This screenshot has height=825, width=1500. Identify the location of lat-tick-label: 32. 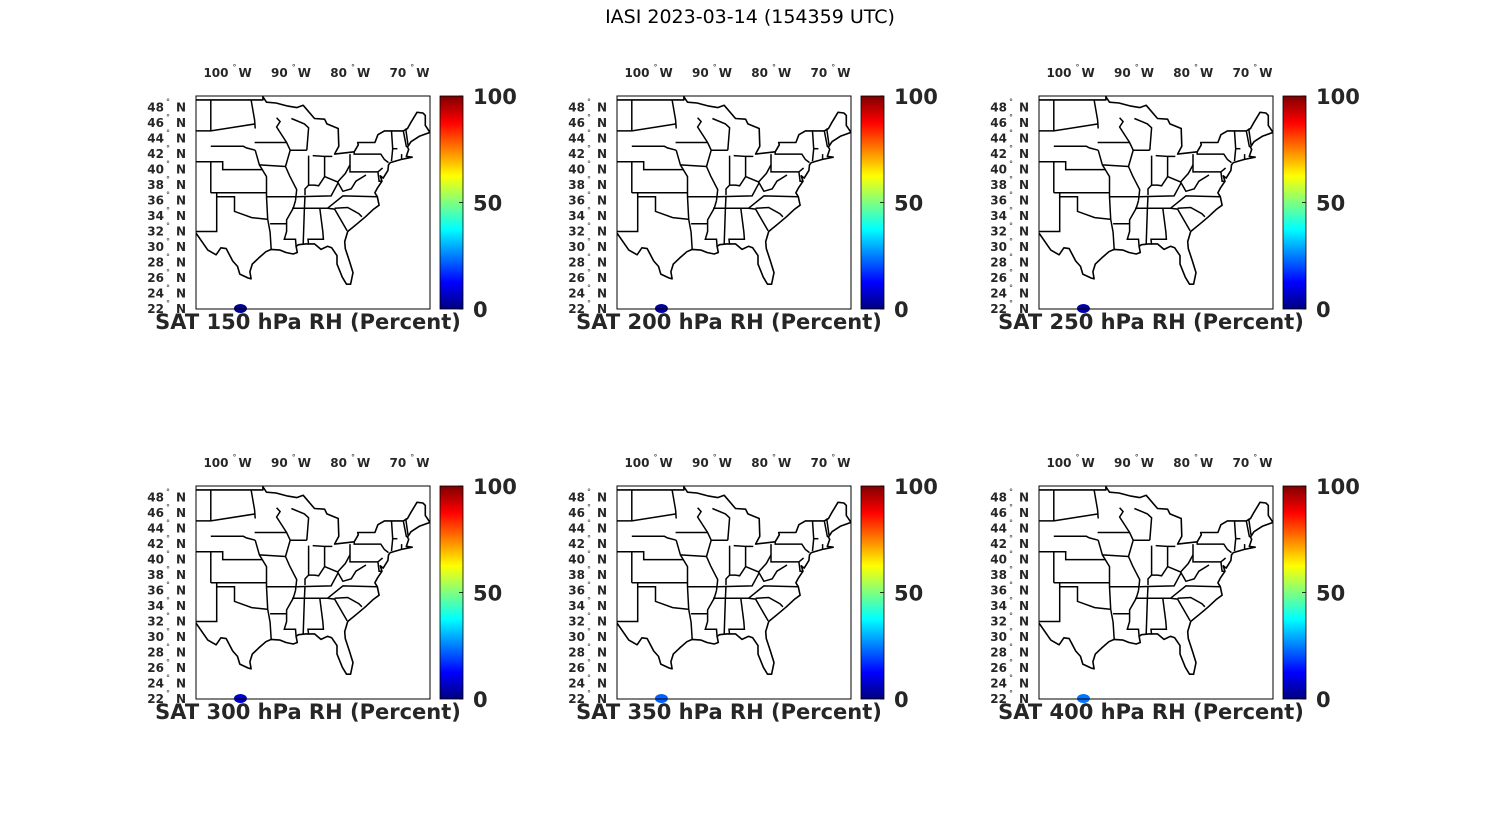
(576, 622).